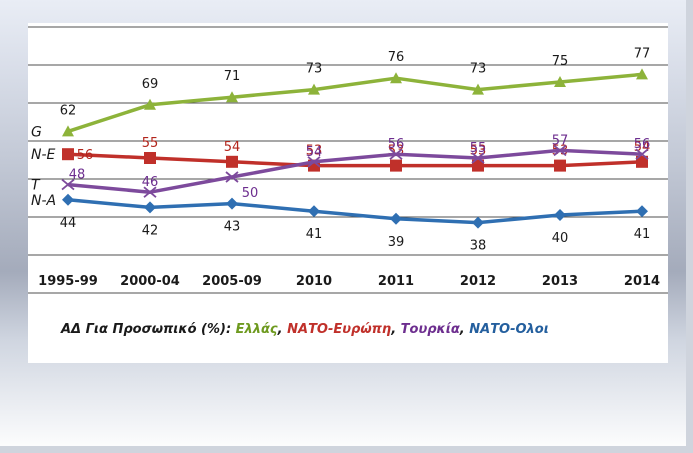 This screenshot has height=453, width=693. What do you see at coordinates (150, 143) in the screenshot?
I see `data-label-n-e-2000-04: 55` at bounding box center [150, 143].